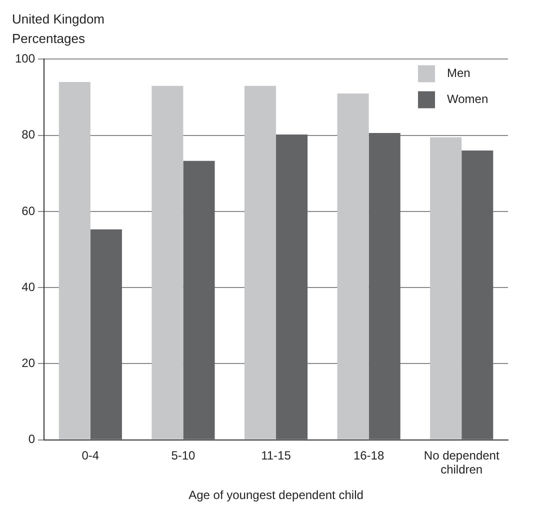 This screenshot has height=515, width=536. Describe the element at coordinates (276, 455) in the screenshot. I see `x-tick-label: 11-15` at that location.